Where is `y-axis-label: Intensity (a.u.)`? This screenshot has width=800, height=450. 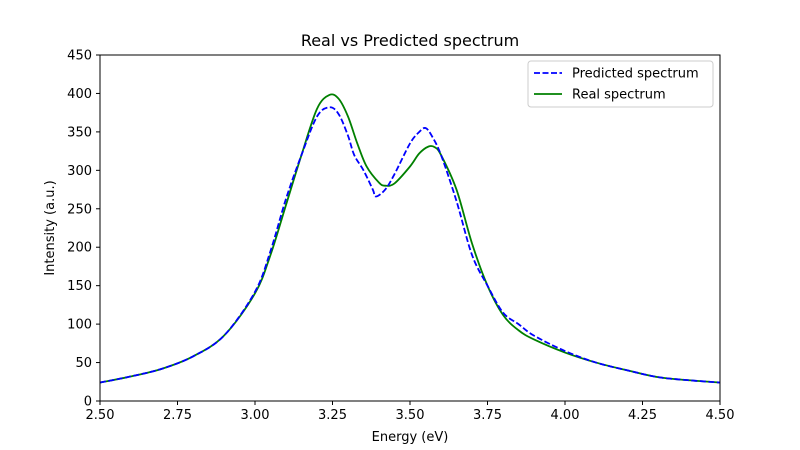 y-axis-label: Intensity (a.u.) is located at coordinates (50, 227).